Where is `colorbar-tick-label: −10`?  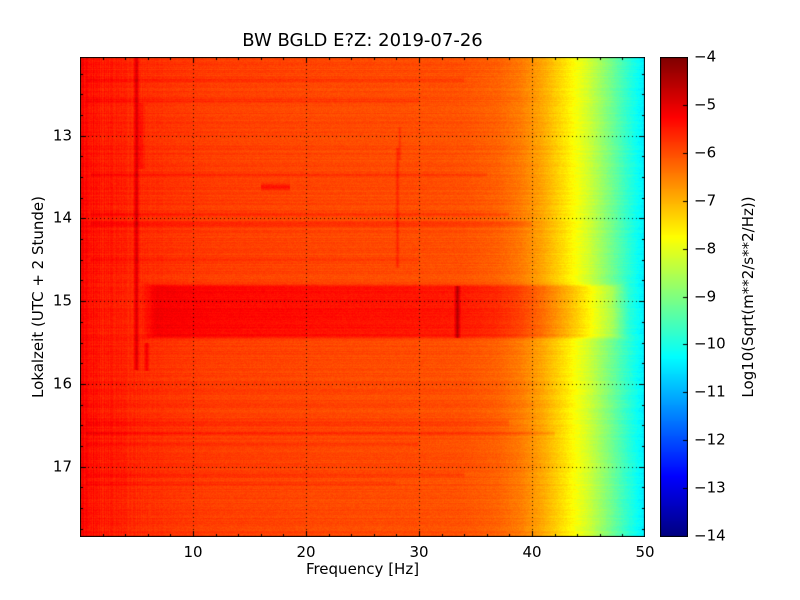
colorbar-tick-label: −10 is located at coordinates (710, 343).